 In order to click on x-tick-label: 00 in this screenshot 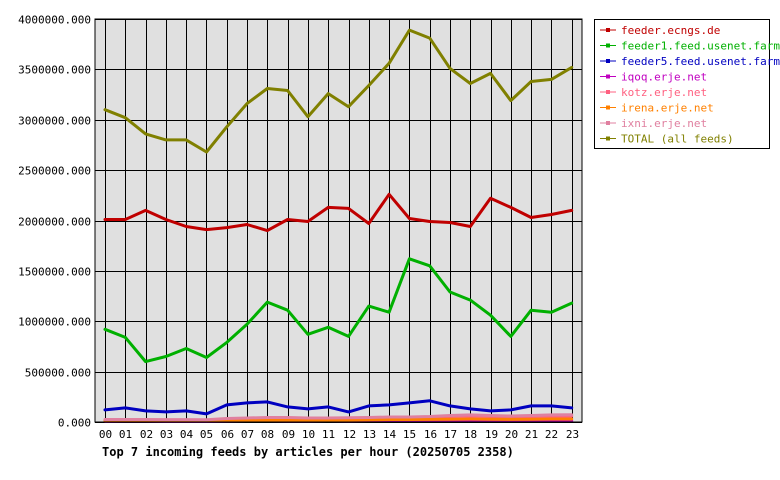, I will do `click(105, 434)`.